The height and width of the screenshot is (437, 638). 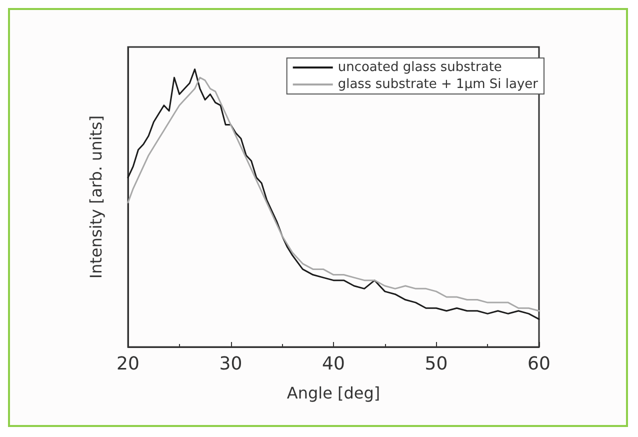 I want to click on x-tick-label: 40, so click(x=333, y=364).